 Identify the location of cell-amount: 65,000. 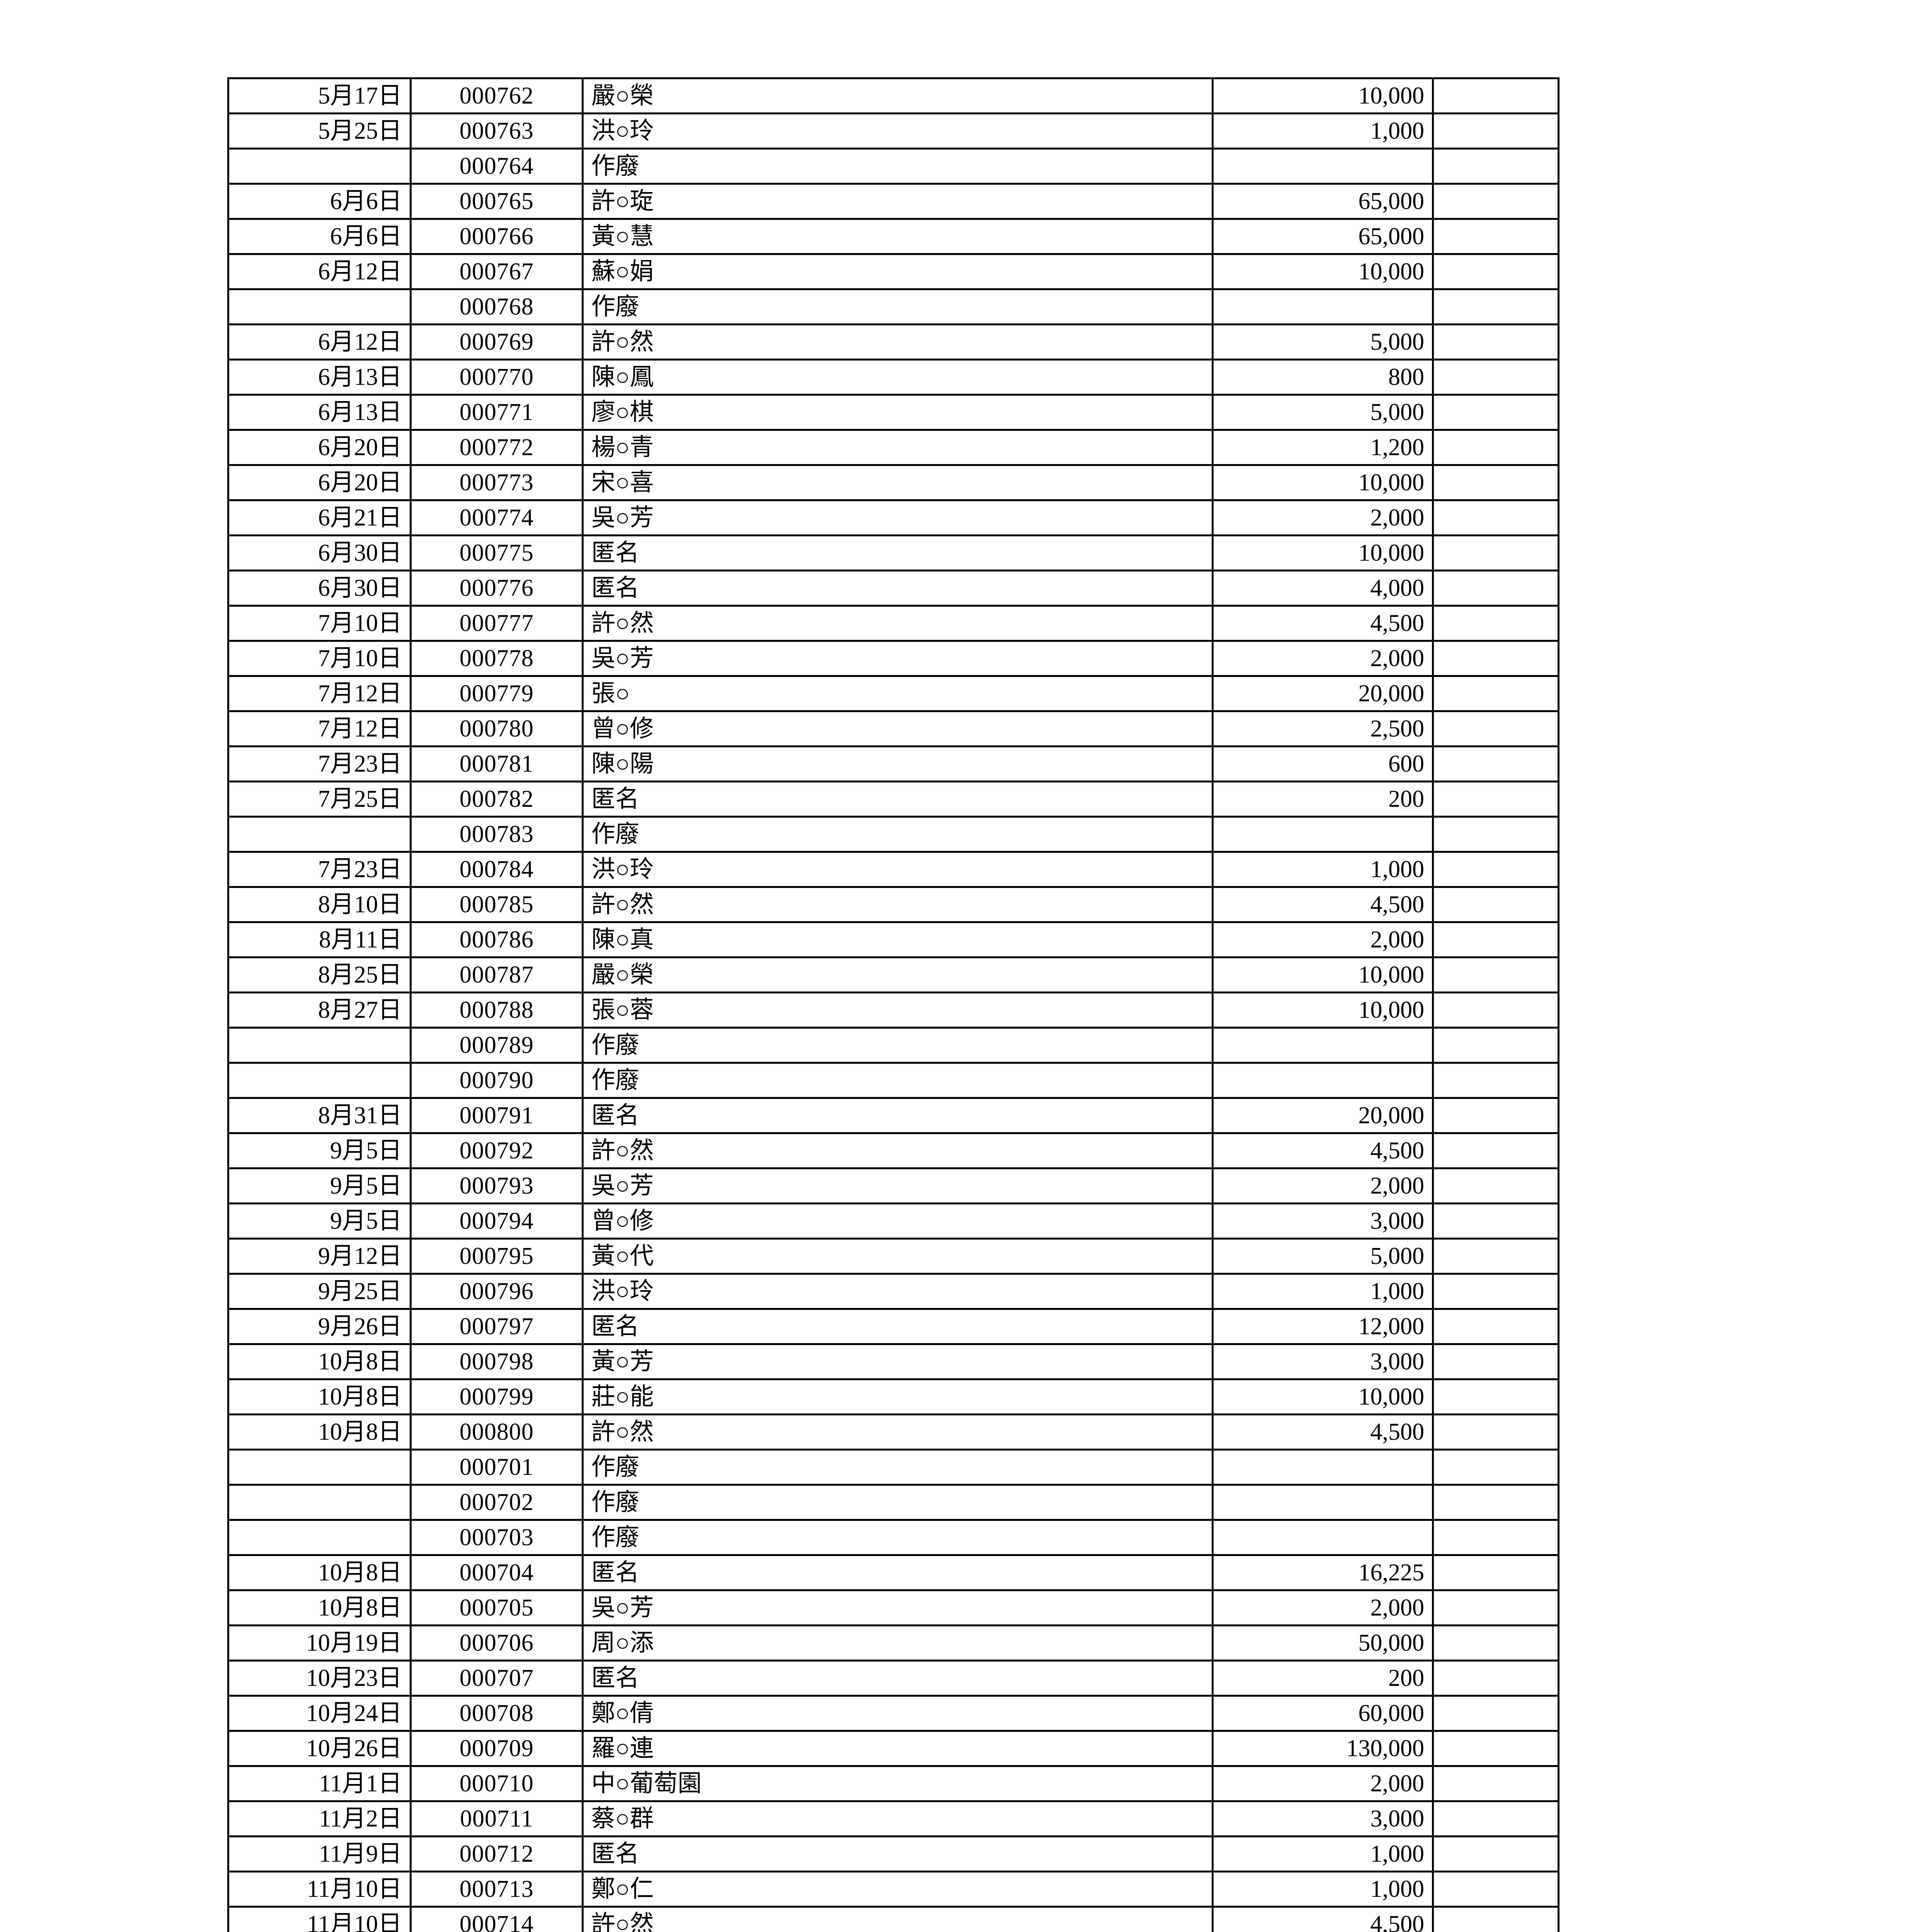
(1323, 202).